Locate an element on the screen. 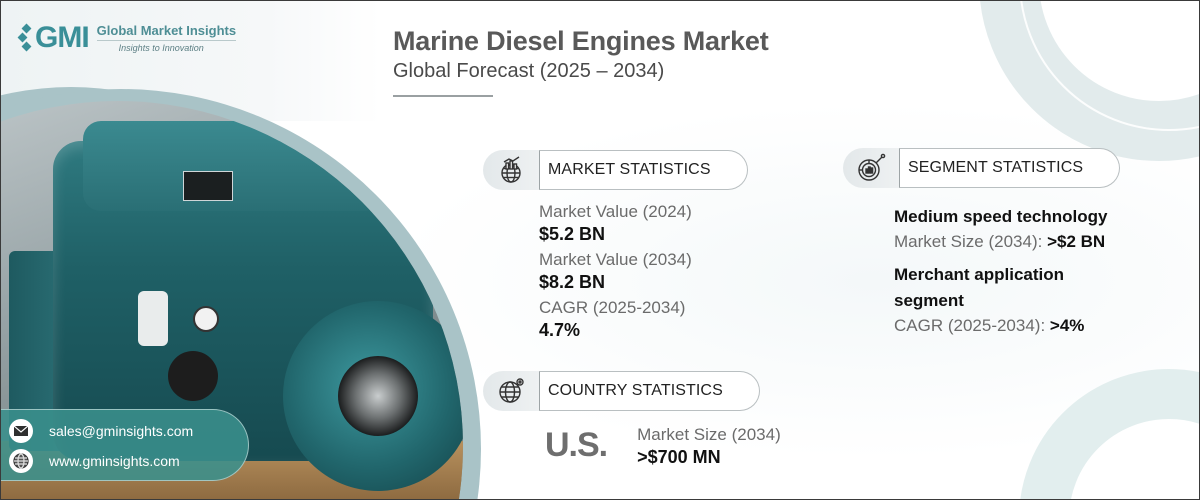 Image resolution: width=1200 pixels, height=500 pixels. segment-metric-label: Market Size (2034): is located at coordinates (968, 241).